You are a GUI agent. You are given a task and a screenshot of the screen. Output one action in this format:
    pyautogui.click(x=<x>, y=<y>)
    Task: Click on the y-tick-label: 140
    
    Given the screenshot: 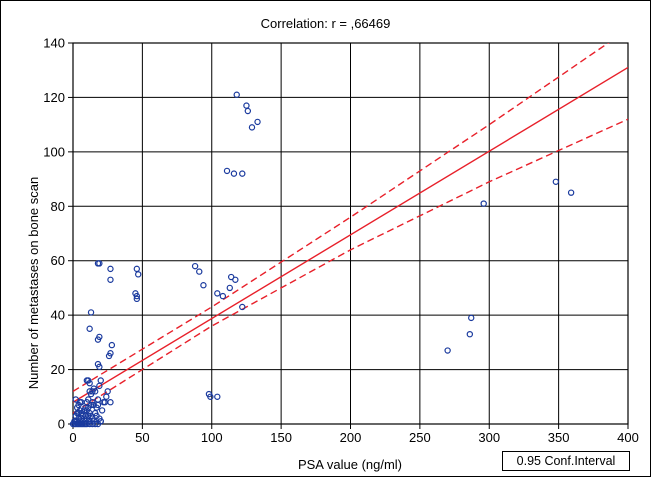 What is the action you would take?
    pyautogui.click(x=54, y=43)
    